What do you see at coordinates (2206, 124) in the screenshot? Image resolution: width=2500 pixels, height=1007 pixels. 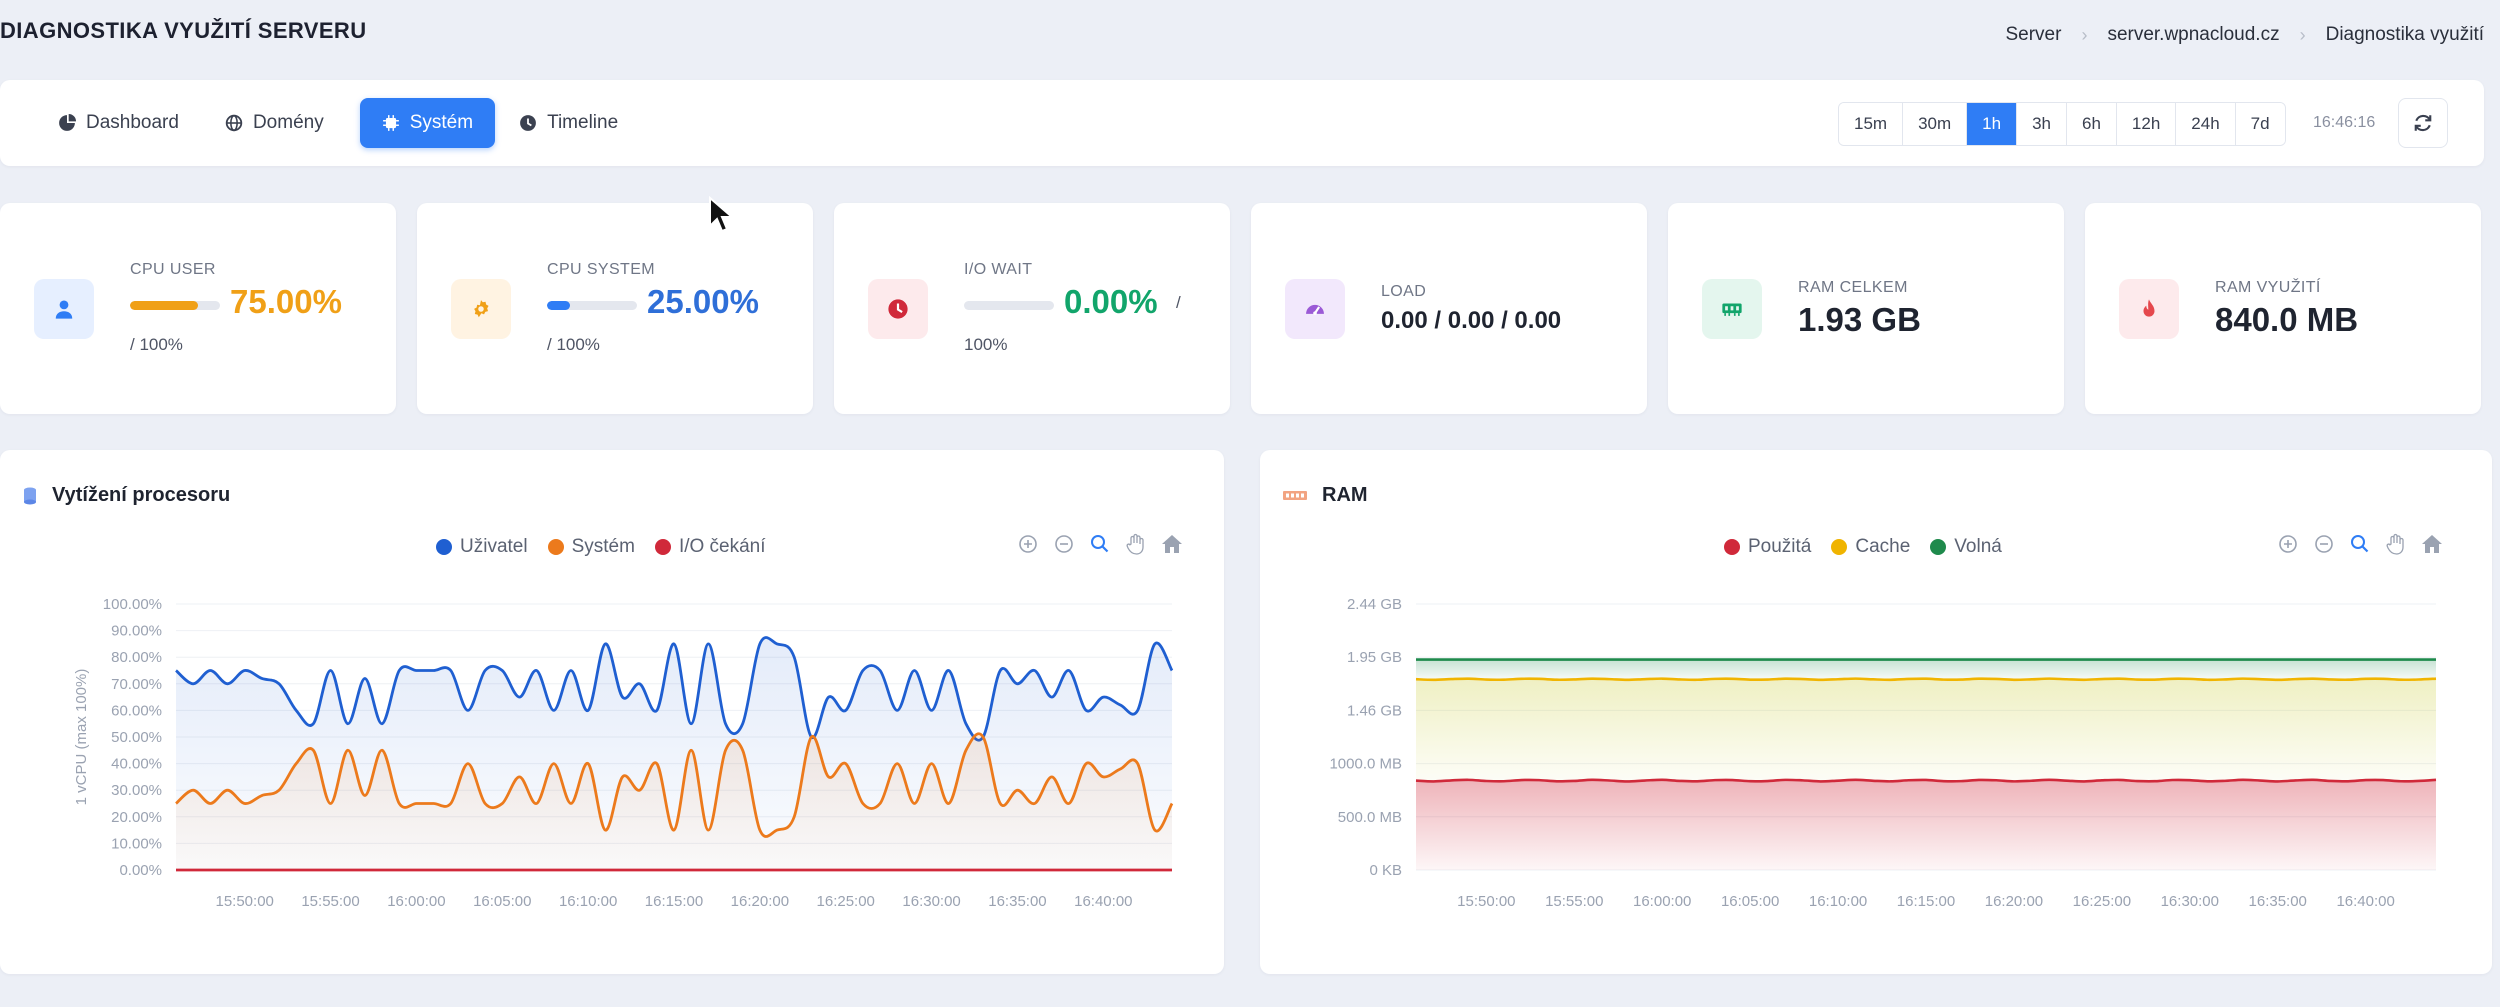 I see `range-24h: 24h` at bounding box center [2206, 124].